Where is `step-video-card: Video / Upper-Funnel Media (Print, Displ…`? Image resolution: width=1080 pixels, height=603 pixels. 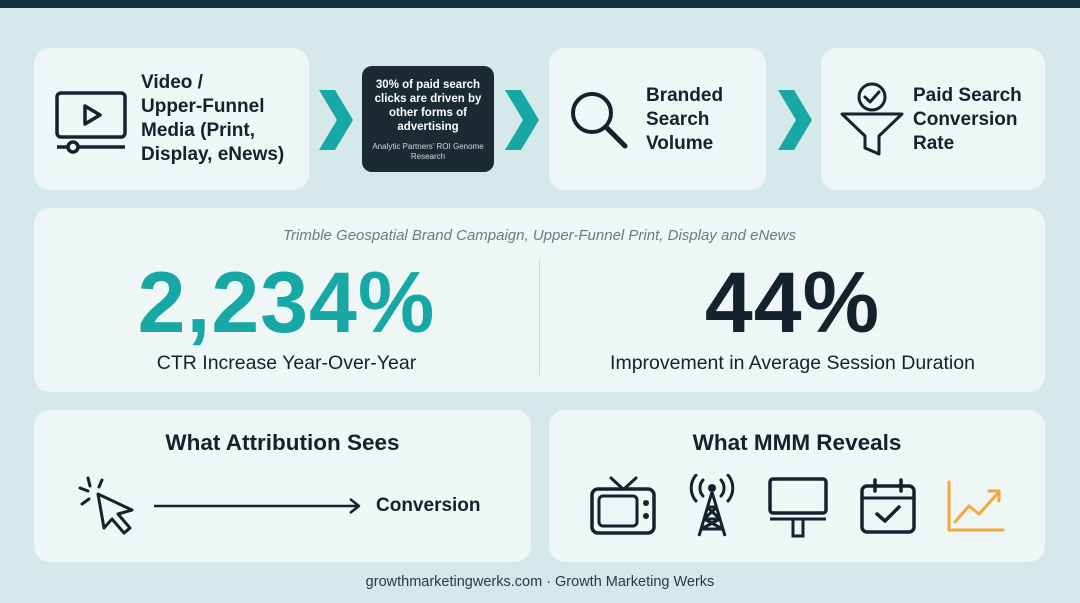 step-video-card: Video / Upper-Funnel Media (Print, Displ… is located at coordinates (171, 119).